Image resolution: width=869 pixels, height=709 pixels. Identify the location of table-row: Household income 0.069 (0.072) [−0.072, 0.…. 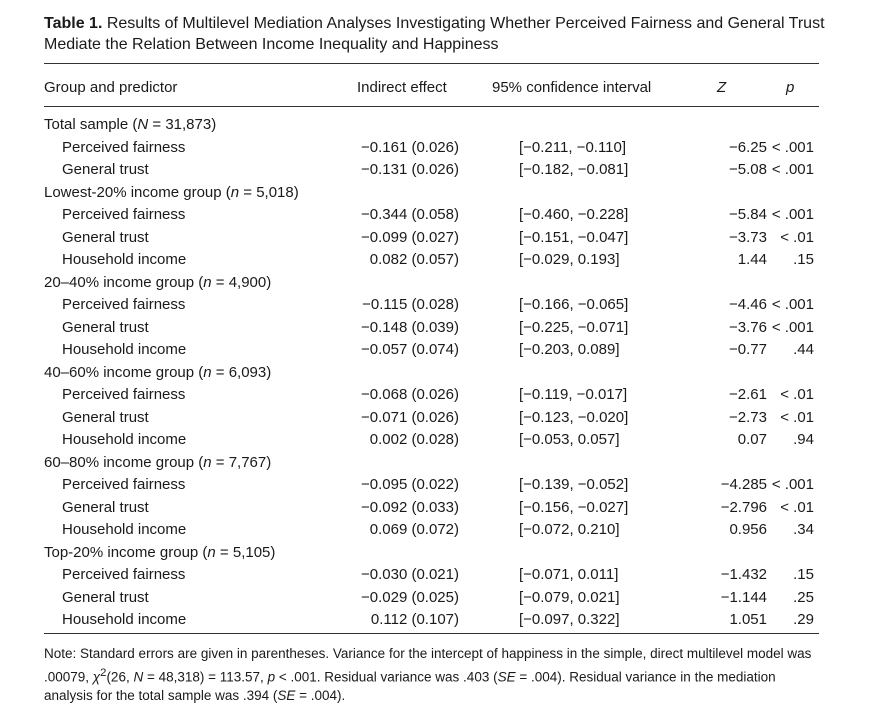
(434, 530).